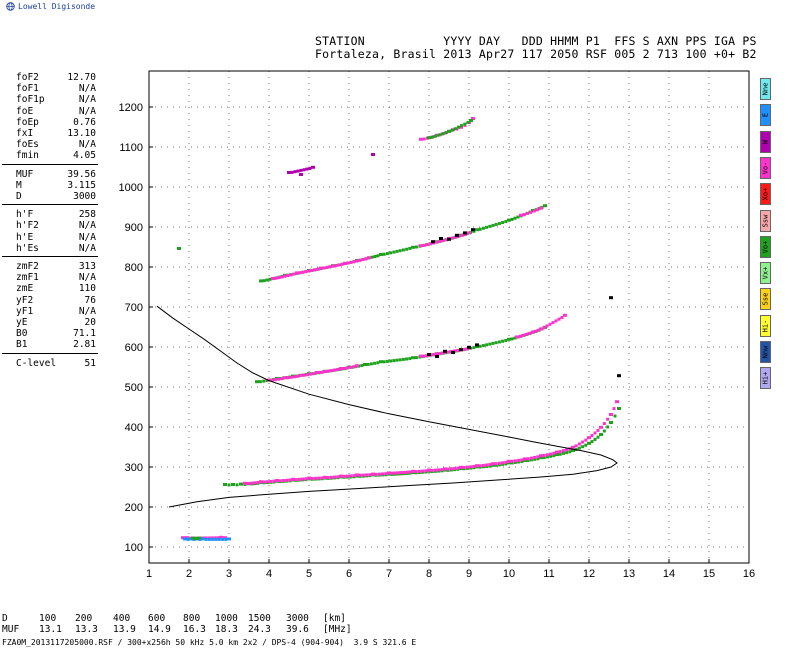  Describe the element at coordinates (56, 225) in the screenshot. I see `param-row: h'F2 N/A` at that location.